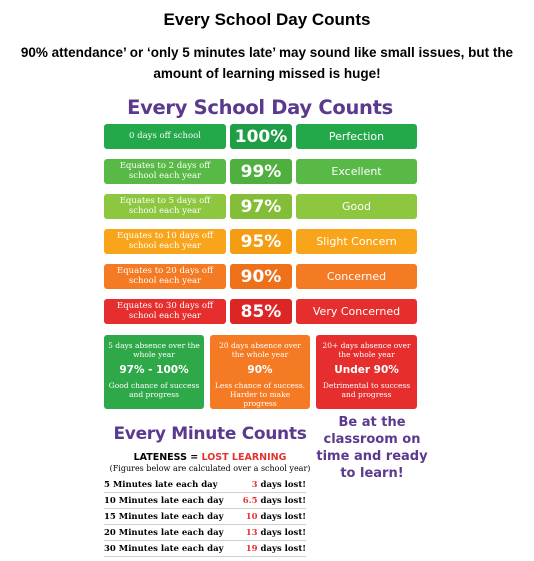 The image size is (534, 561). I want to click on days-lost-number: 3, so click(254, 485).